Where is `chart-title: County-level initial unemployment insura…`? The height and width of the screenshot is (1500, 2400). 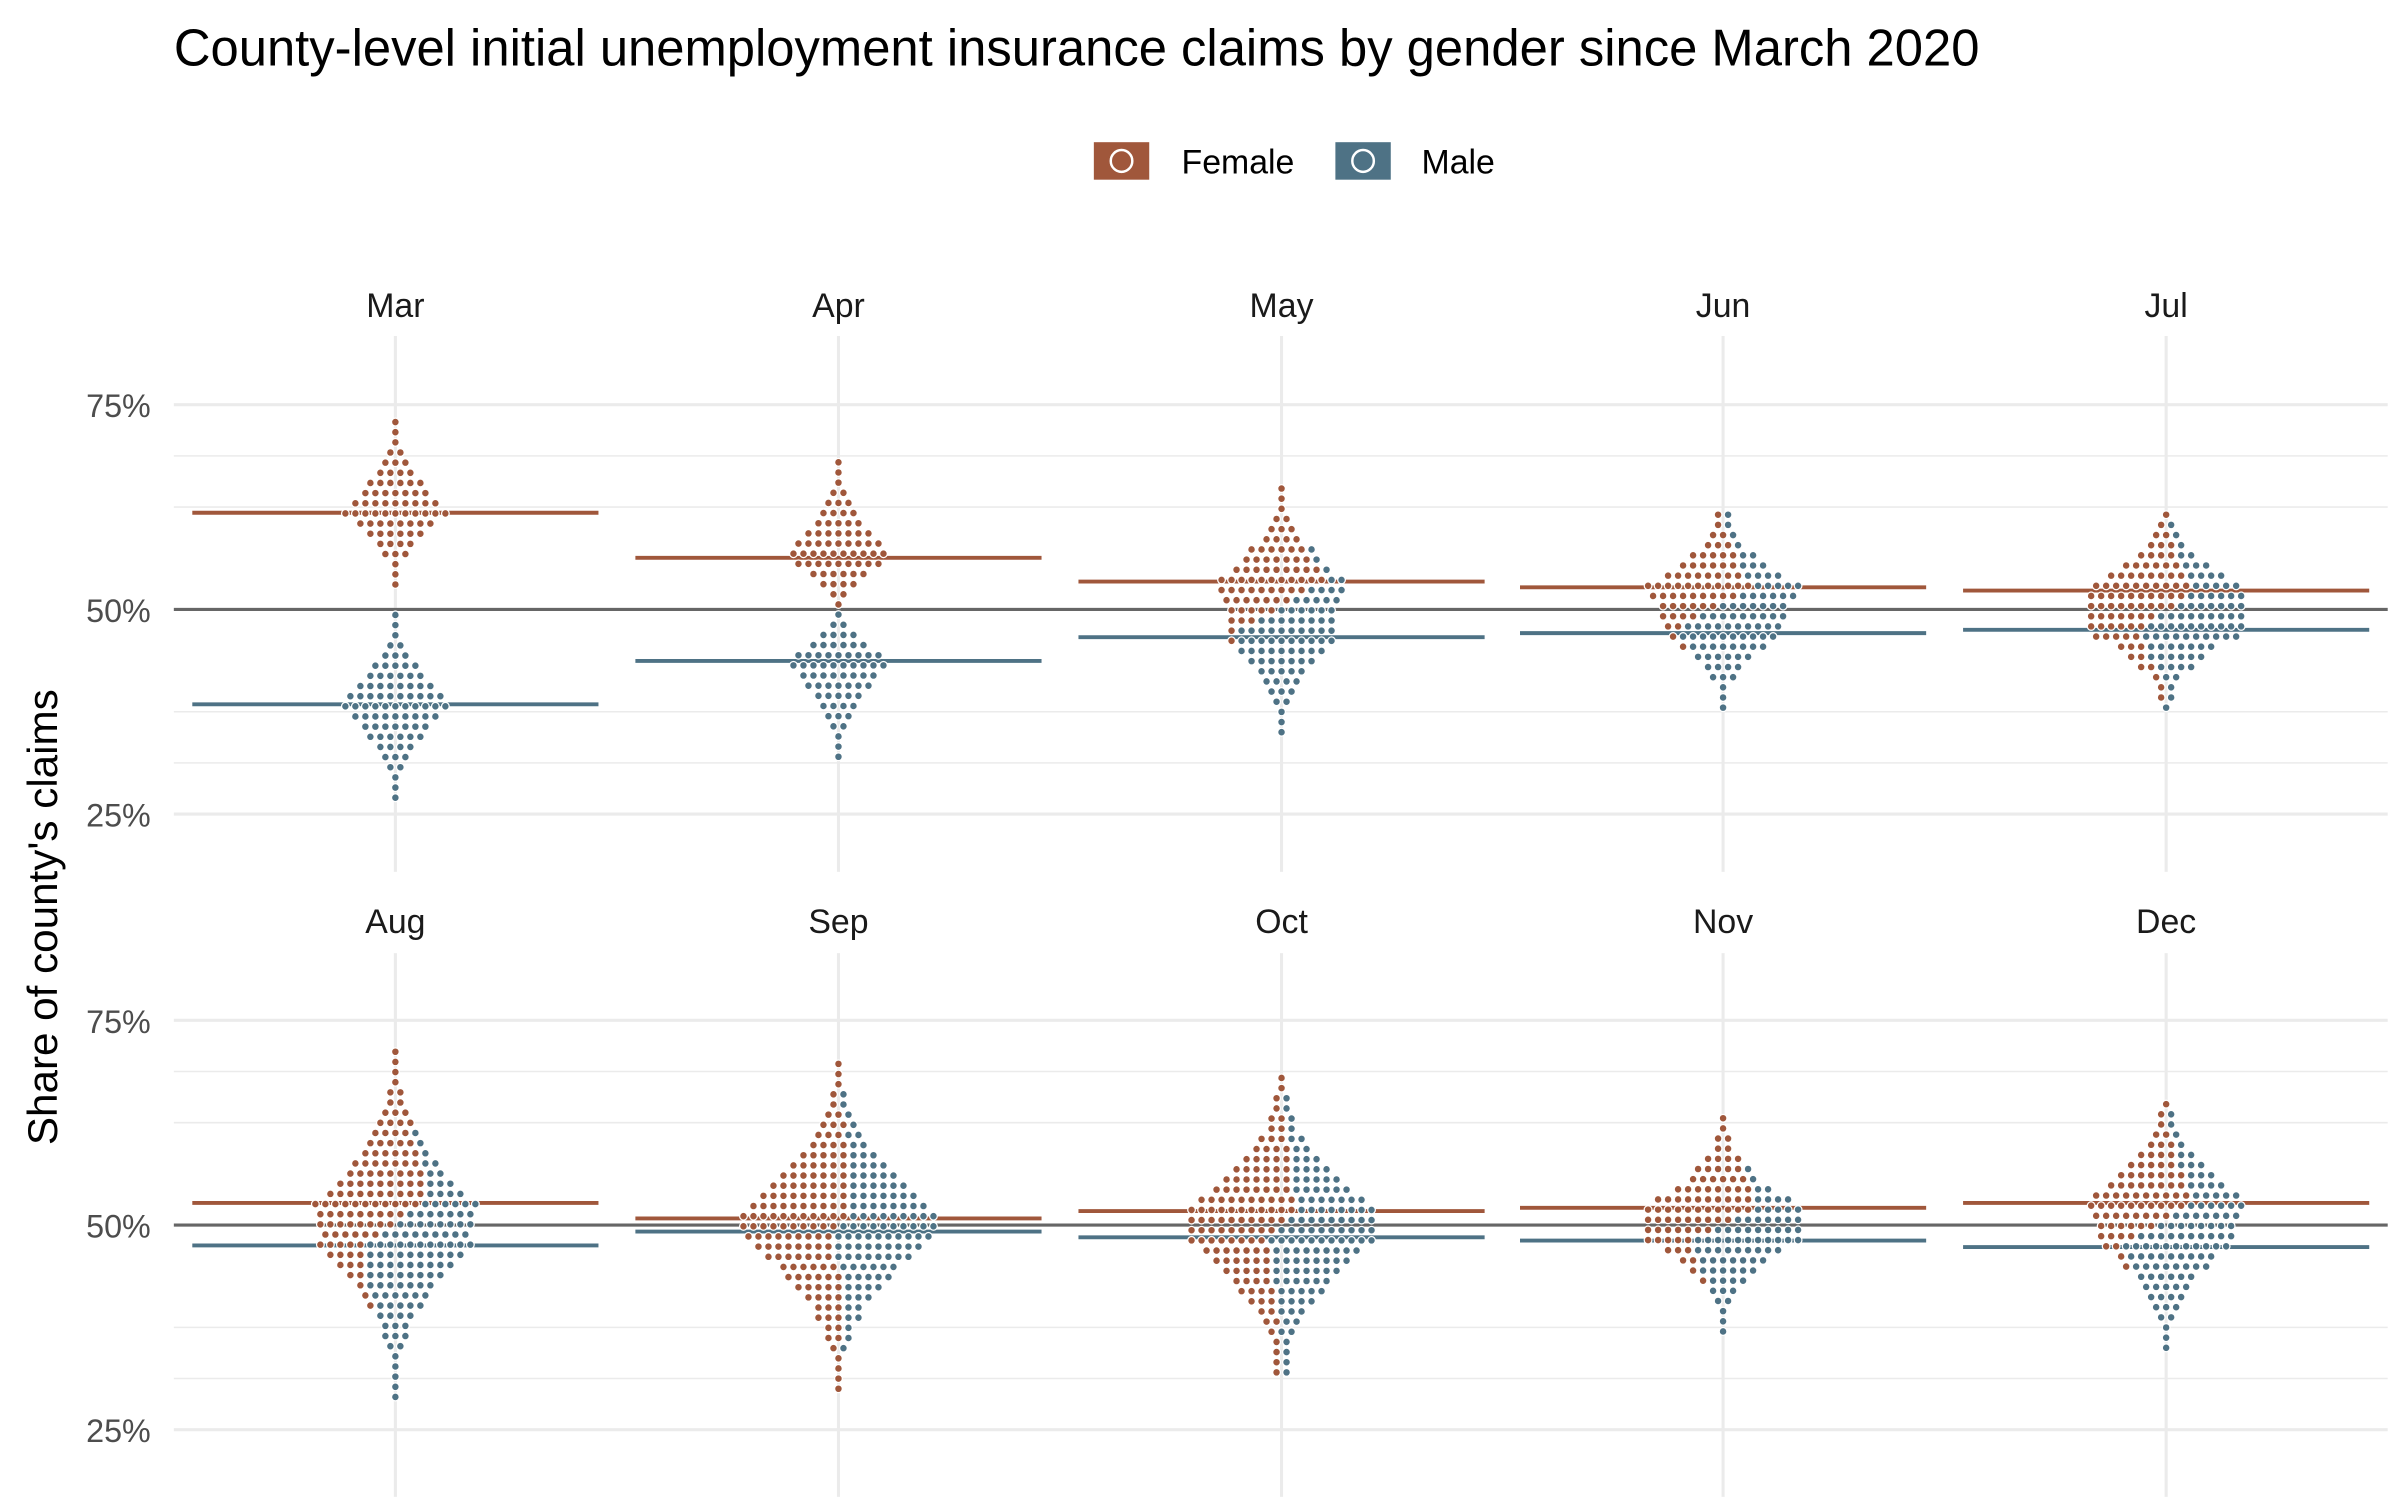 chart-title: County-level initial unemployment insura… is located at coordinates (1077, 47).